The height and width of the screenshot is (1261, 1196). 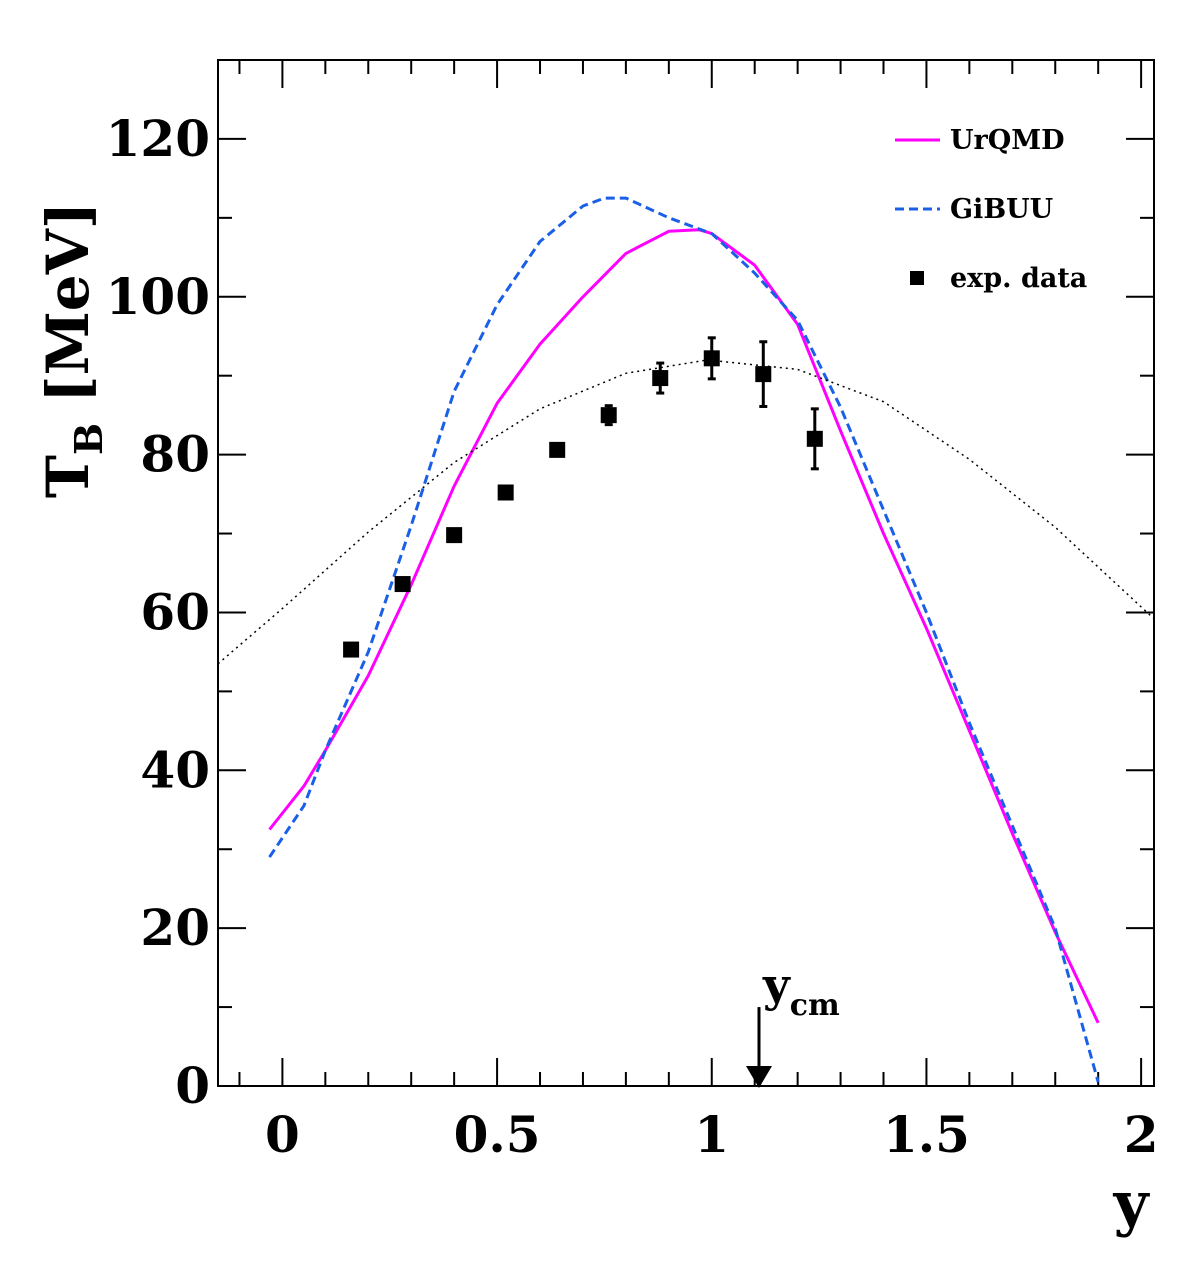 I want to click on legend: UrQMD GiBUU exp. data, so click(x=991, y=209).